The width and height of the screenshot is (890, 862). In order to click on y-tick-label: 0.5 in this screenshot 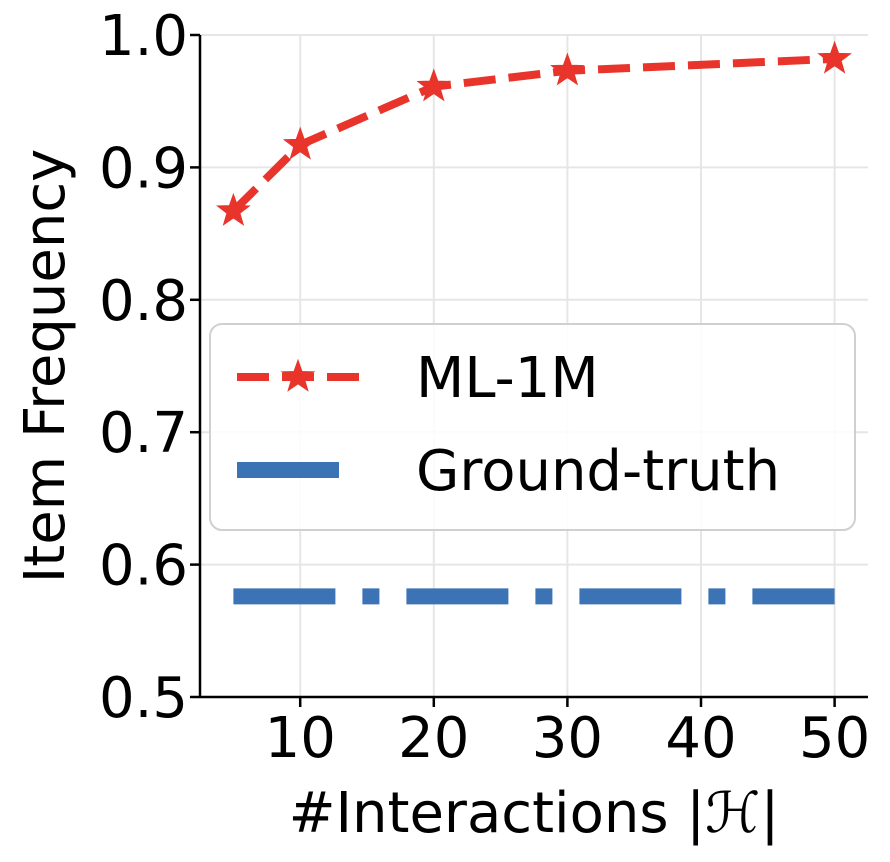, I will do `click(143, 698)`.